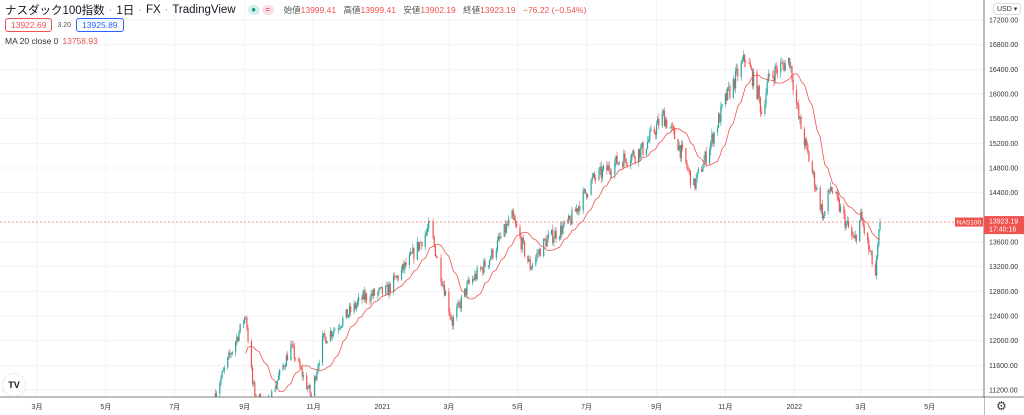  What do you see at coordinates (125, 11) in the screenshot?
I see `interval-label: 1日` at bounding box center [125, 11].